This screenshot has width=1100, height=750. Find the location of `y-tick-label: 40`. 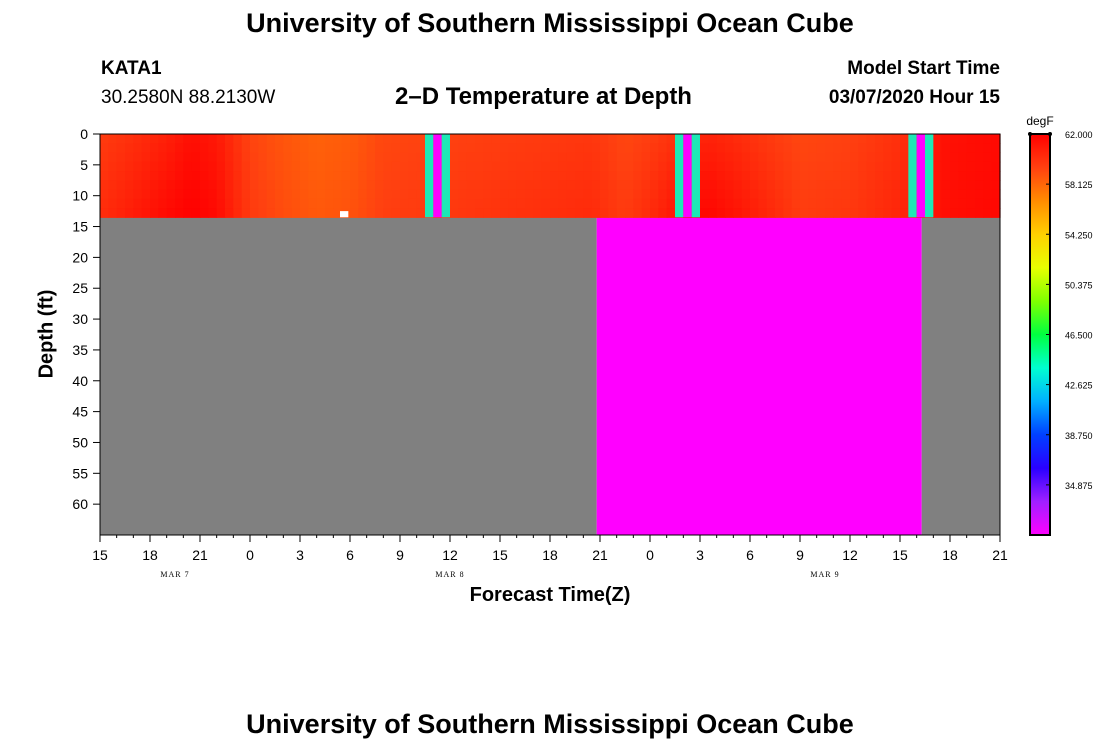

y-tick-label: 40 is located at coordinates (80, 381).